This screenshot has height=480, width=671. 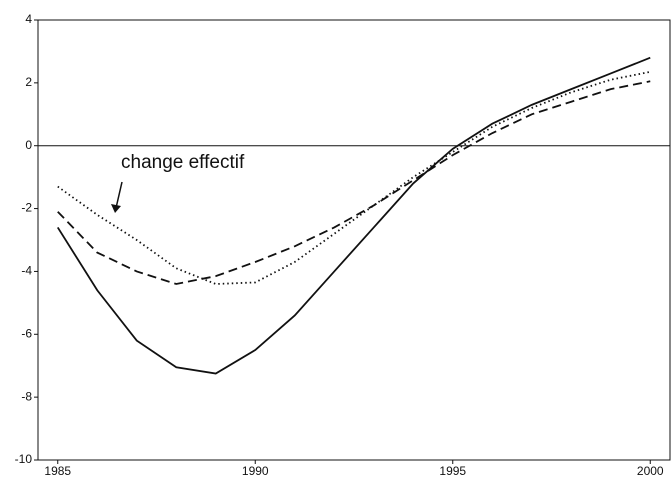 What do you see at coordinates (452, 471) in the screenshot?
I see `x-tick-label: 1995` at bounding box center [452, 471].